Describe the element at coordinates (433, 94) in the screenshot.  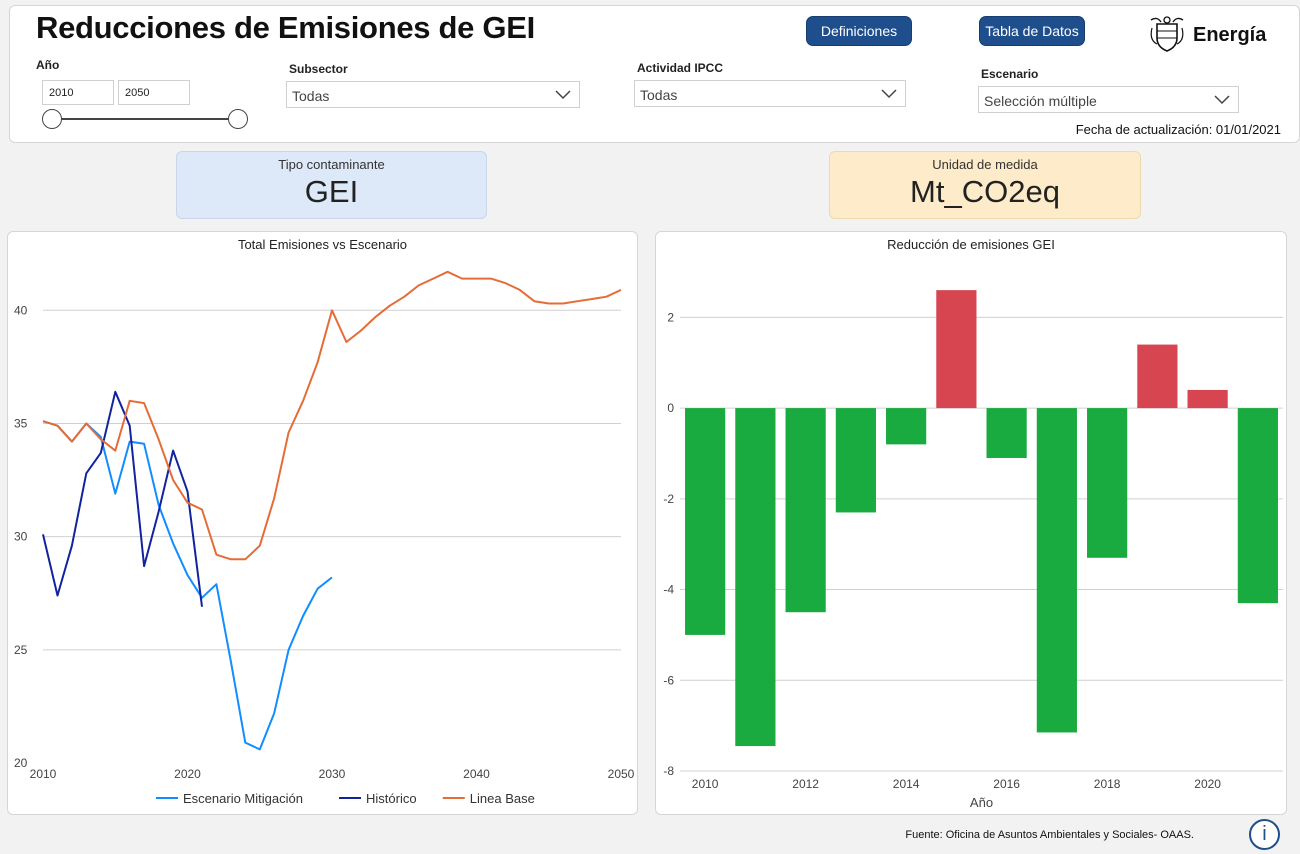
I see `subsector-dropdown: Todas` at that location.